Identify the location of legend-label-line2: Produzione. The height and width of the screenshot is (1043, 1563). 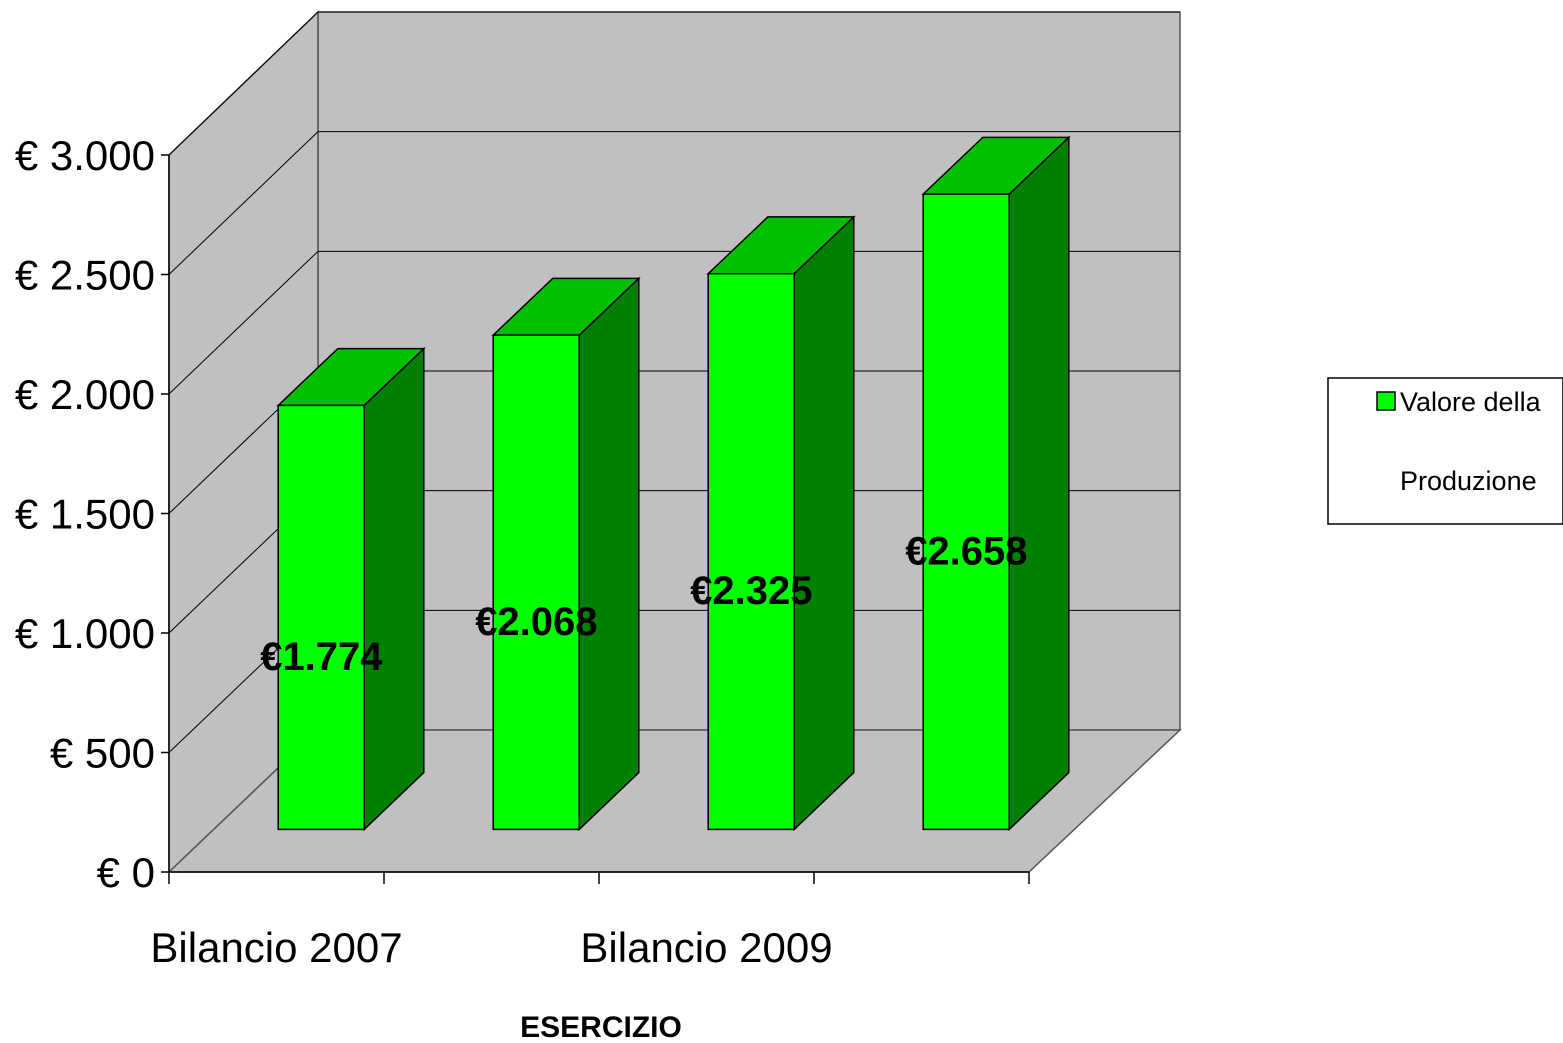
(1468, 481).